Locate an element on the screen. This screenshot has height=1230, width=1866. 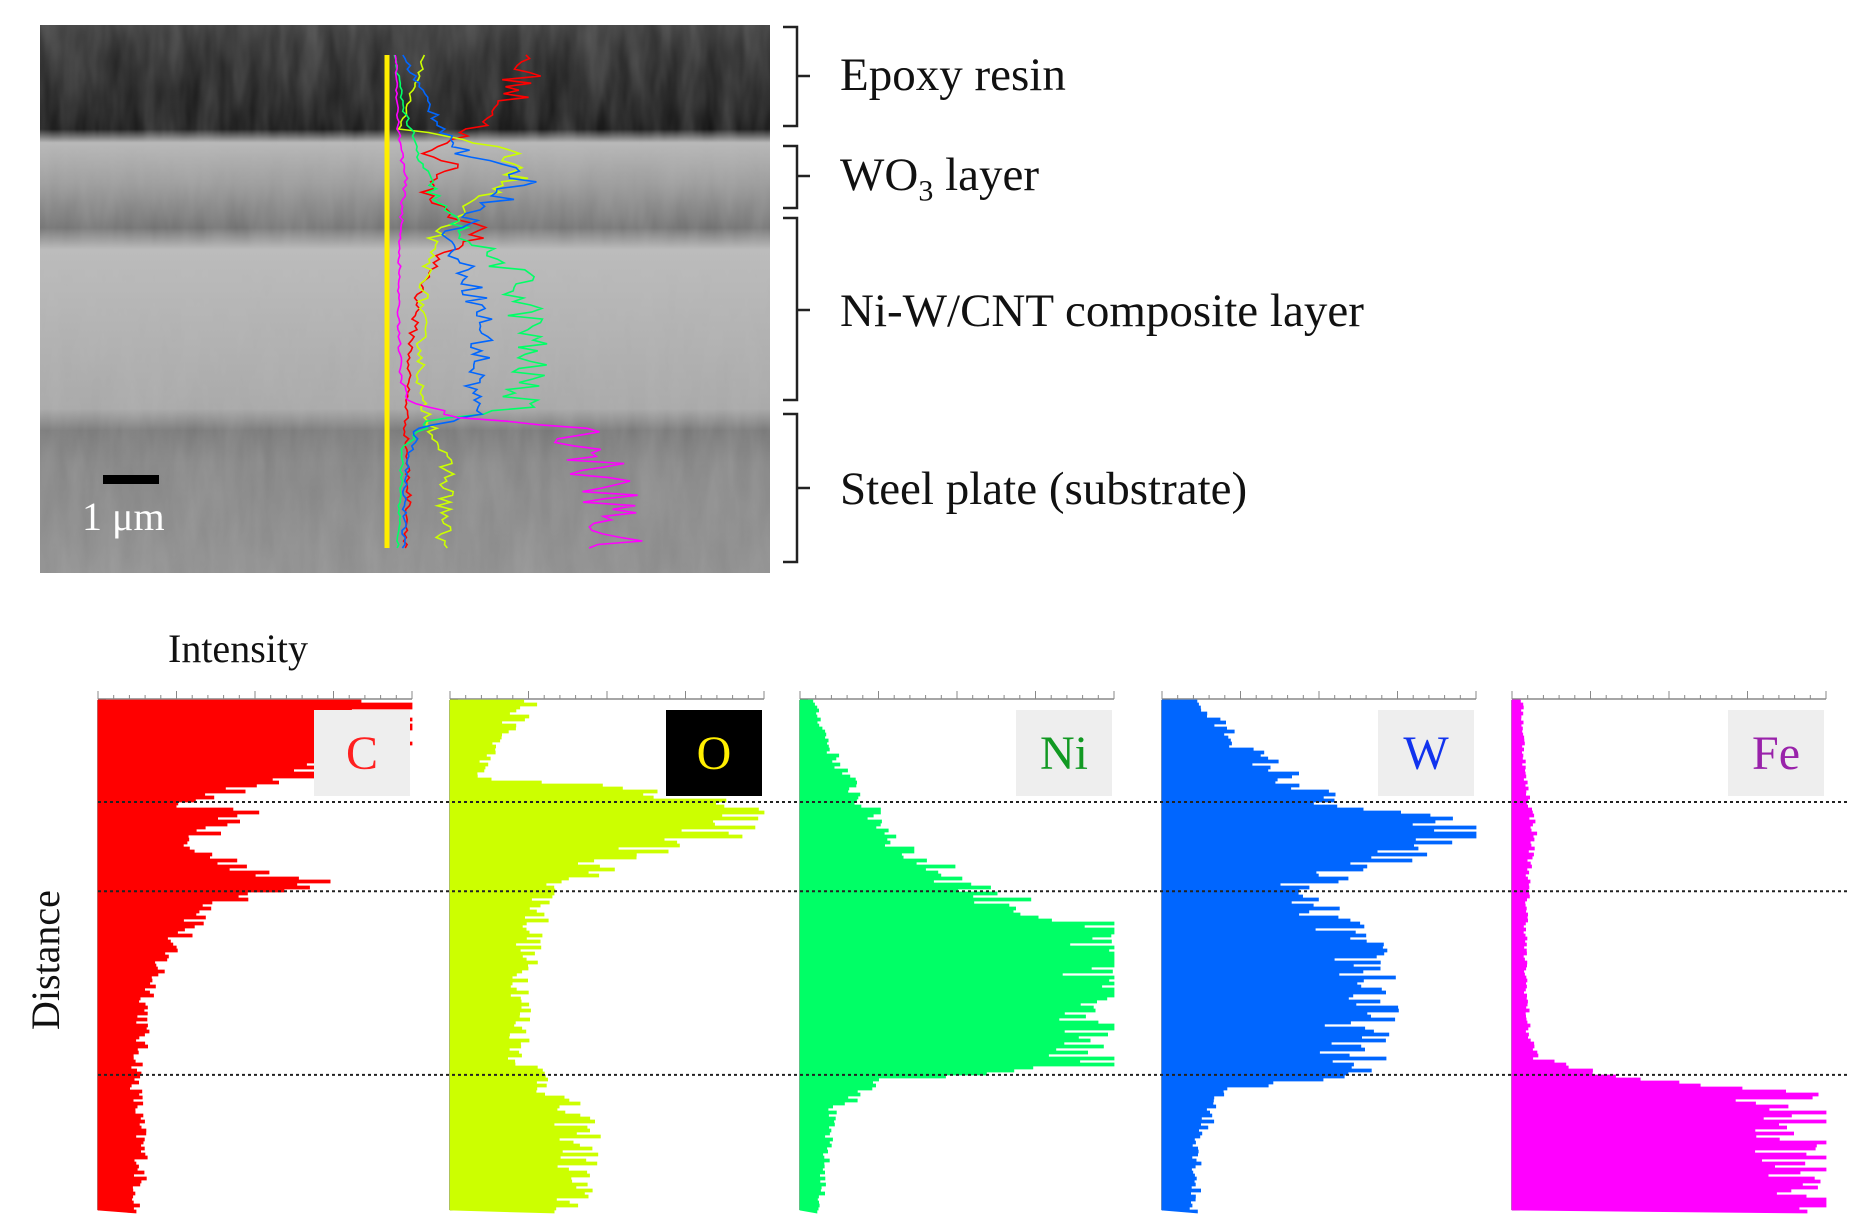
bracket-niw is located at coordinates (796, 309).